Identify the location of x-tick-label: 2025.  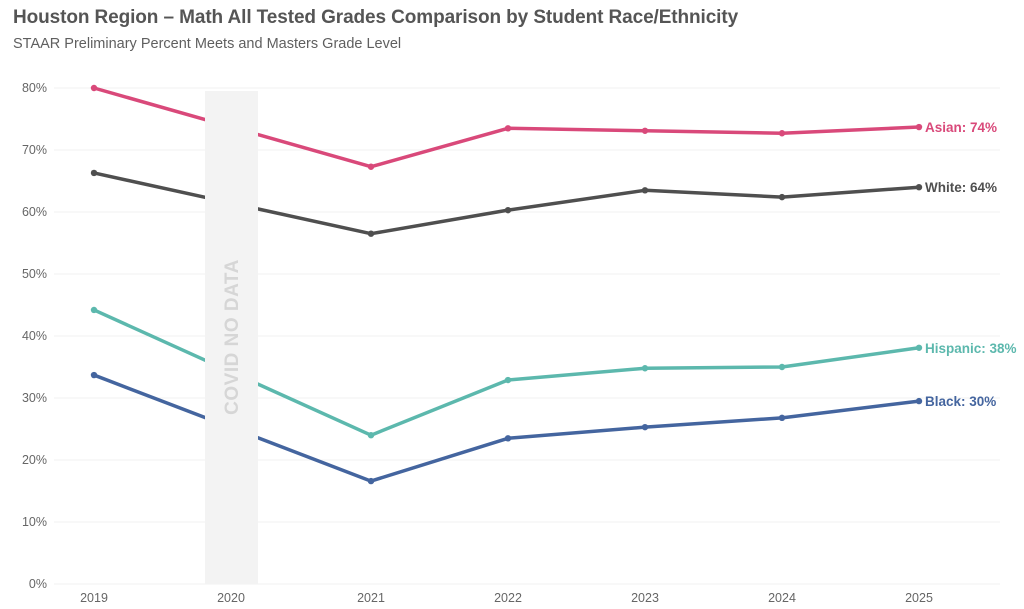
(919, 598).